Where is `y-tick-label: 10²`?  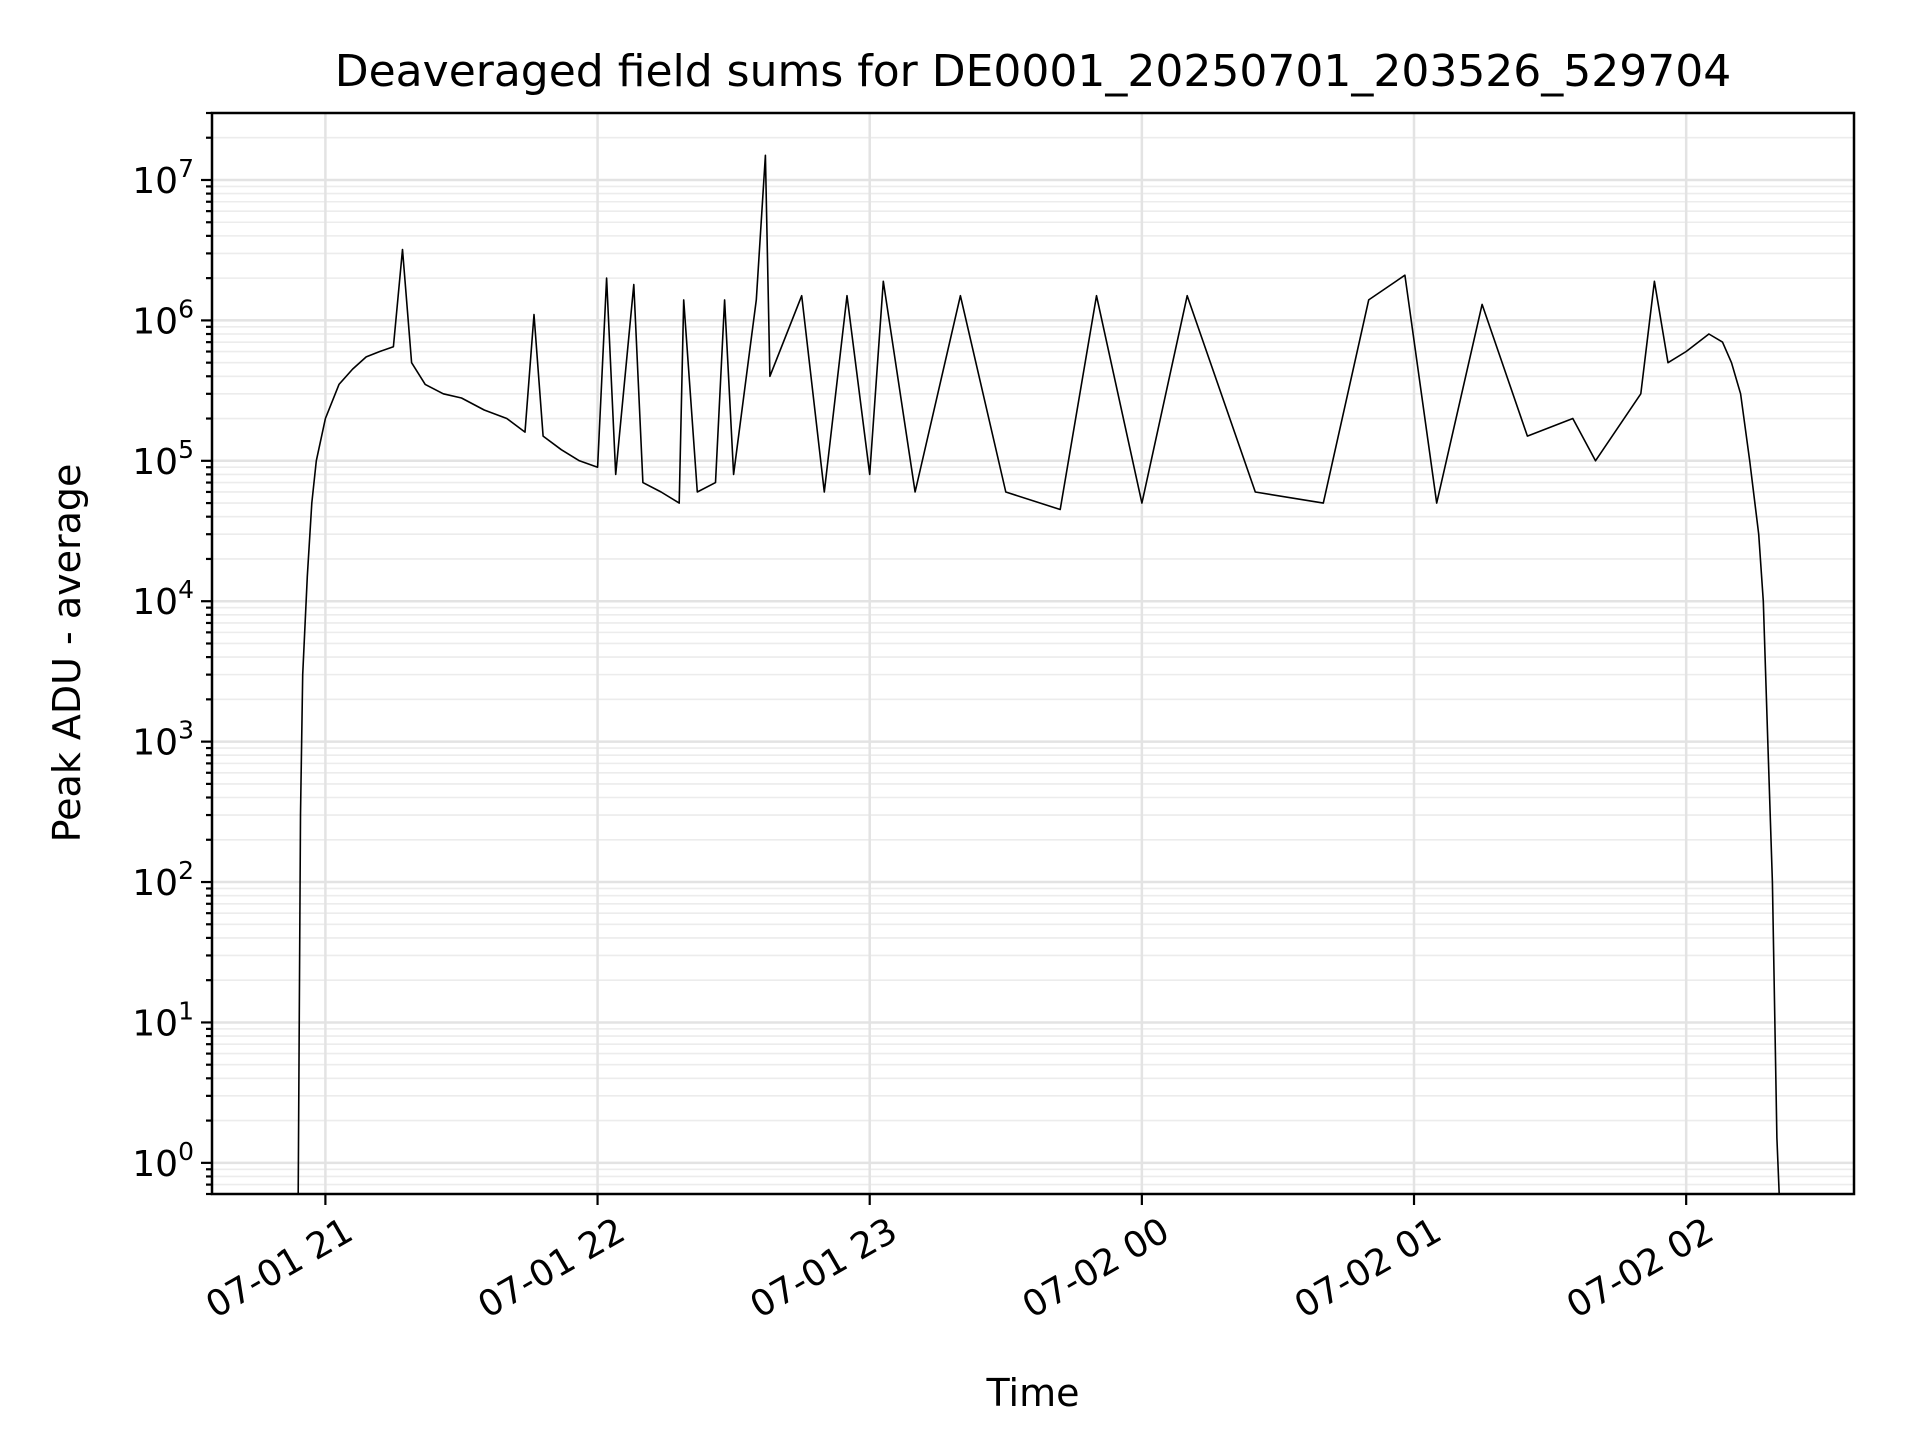 y-tick-label: 10² is located at coordinates (163, 880).